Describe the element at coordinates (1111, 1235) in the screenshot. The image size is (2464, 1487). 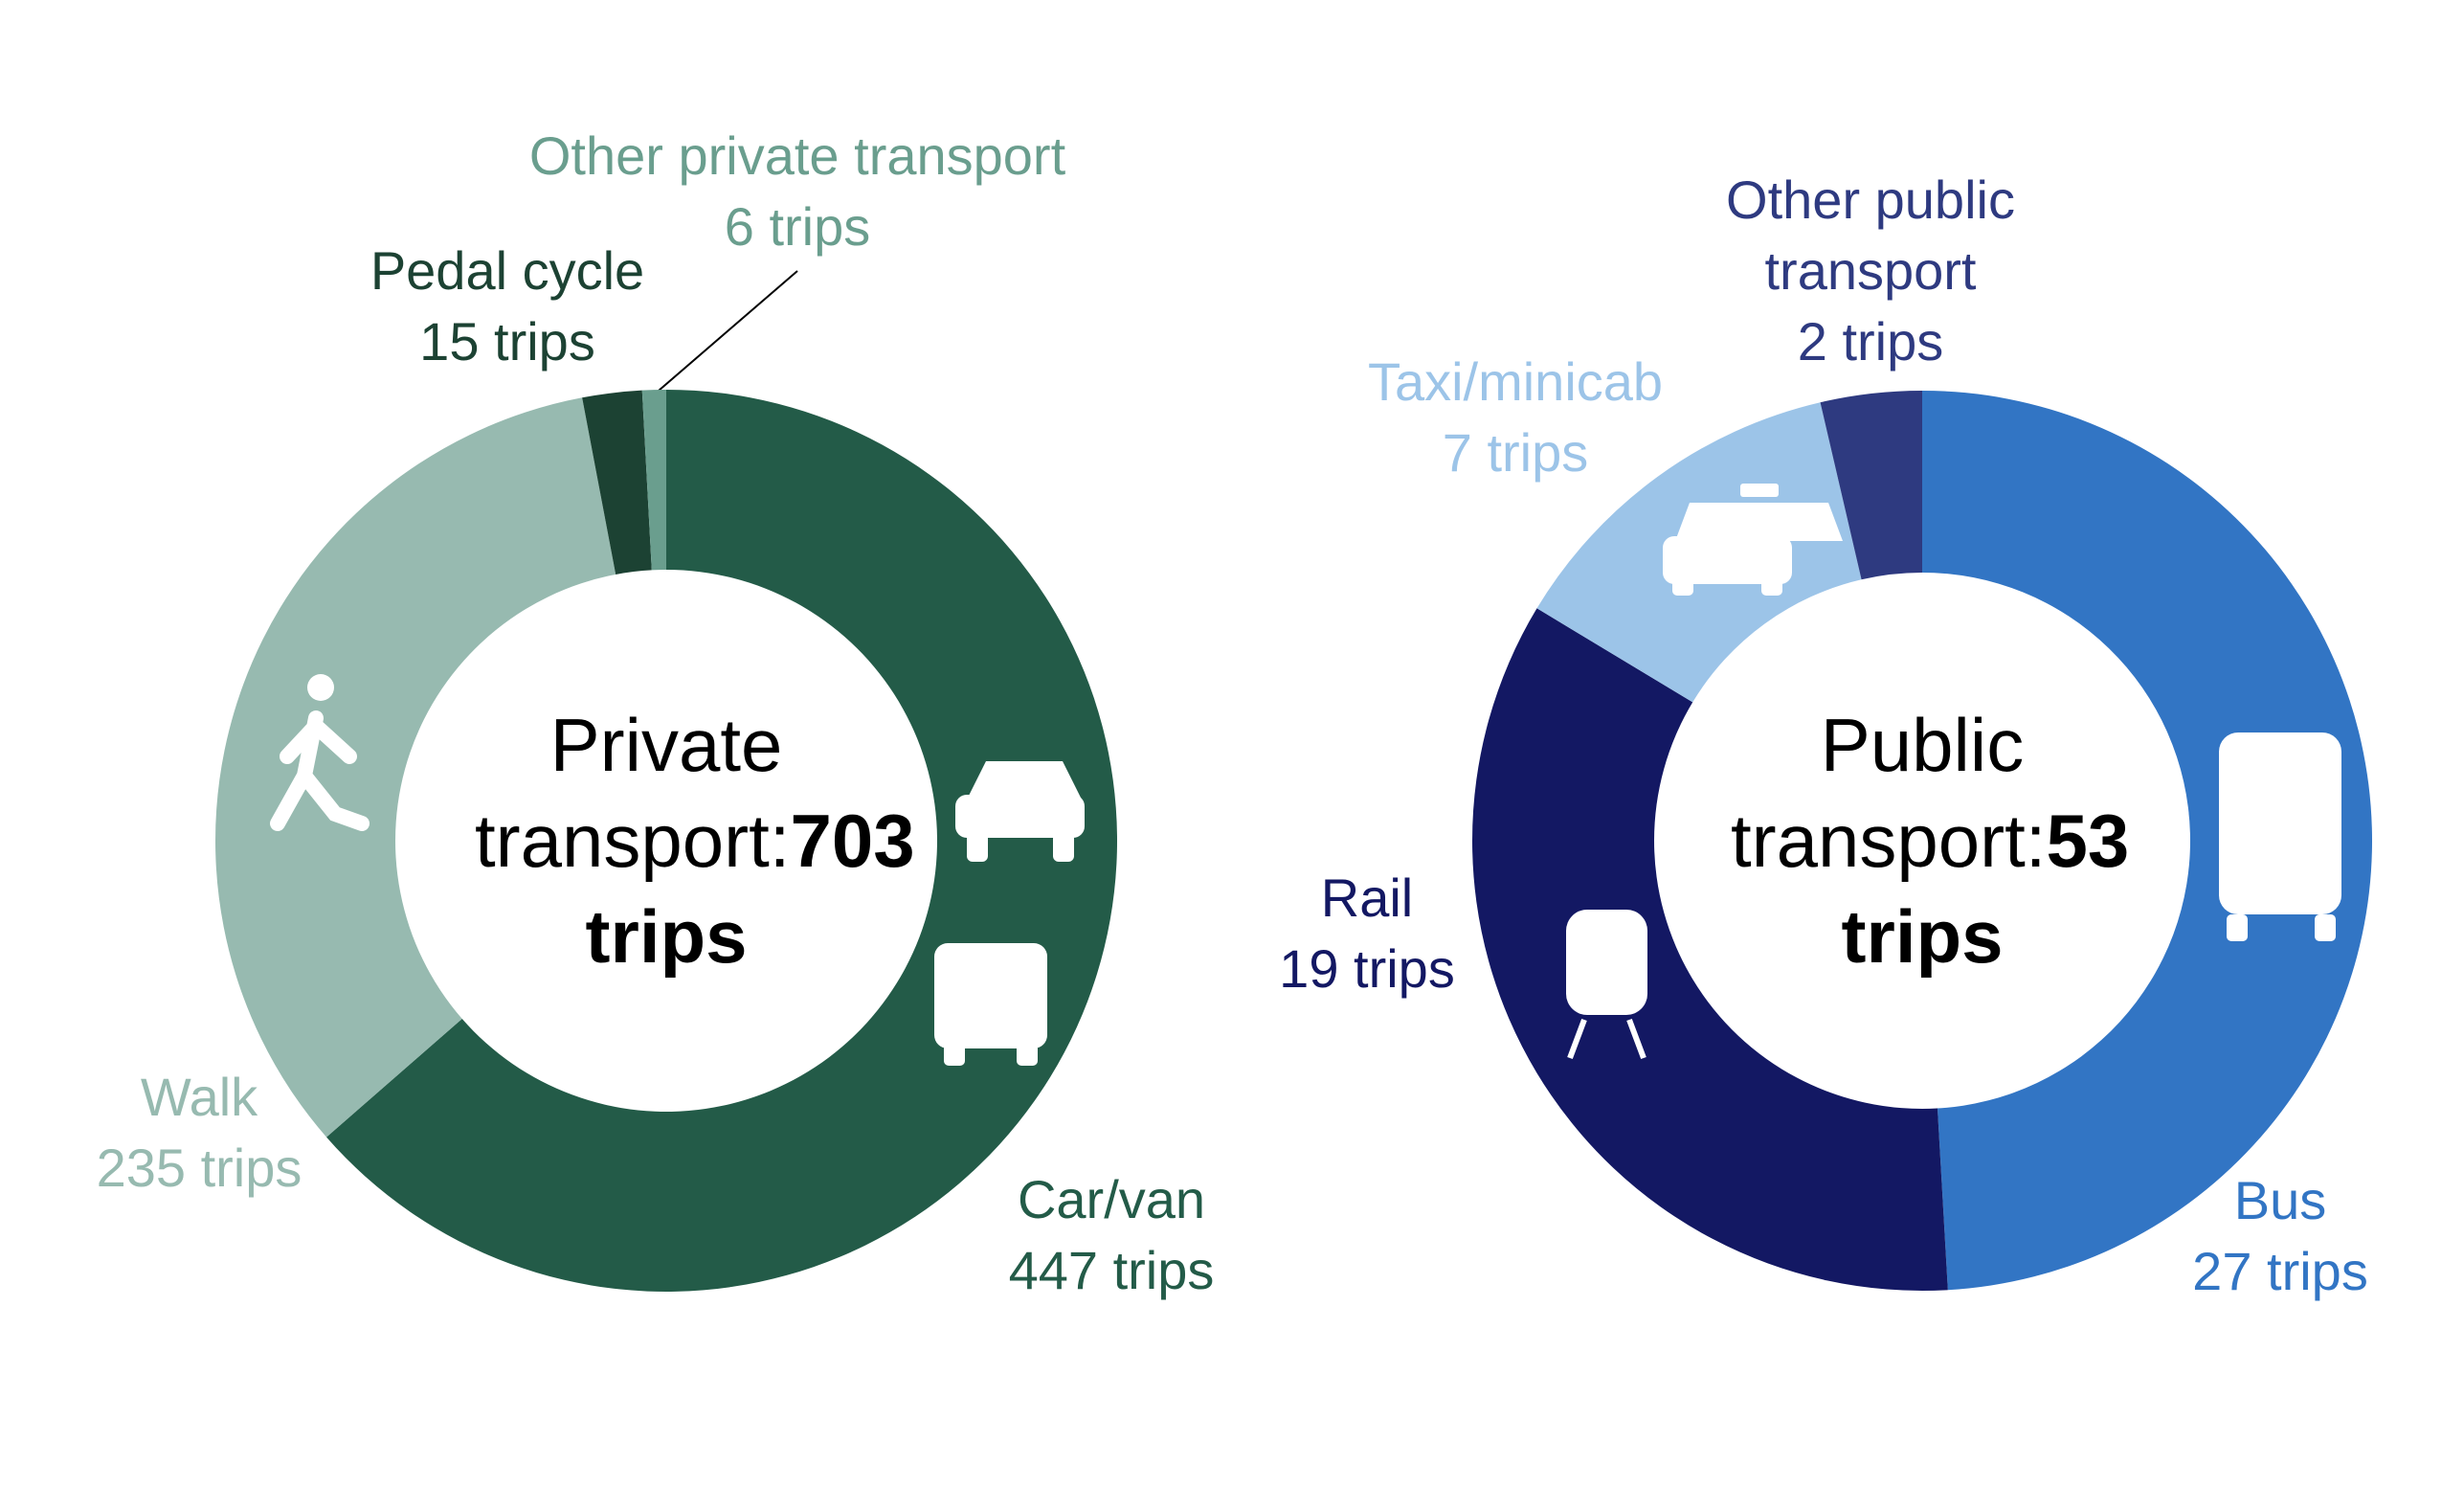
I see `slice-label: Car/van 447 trips` at that location.